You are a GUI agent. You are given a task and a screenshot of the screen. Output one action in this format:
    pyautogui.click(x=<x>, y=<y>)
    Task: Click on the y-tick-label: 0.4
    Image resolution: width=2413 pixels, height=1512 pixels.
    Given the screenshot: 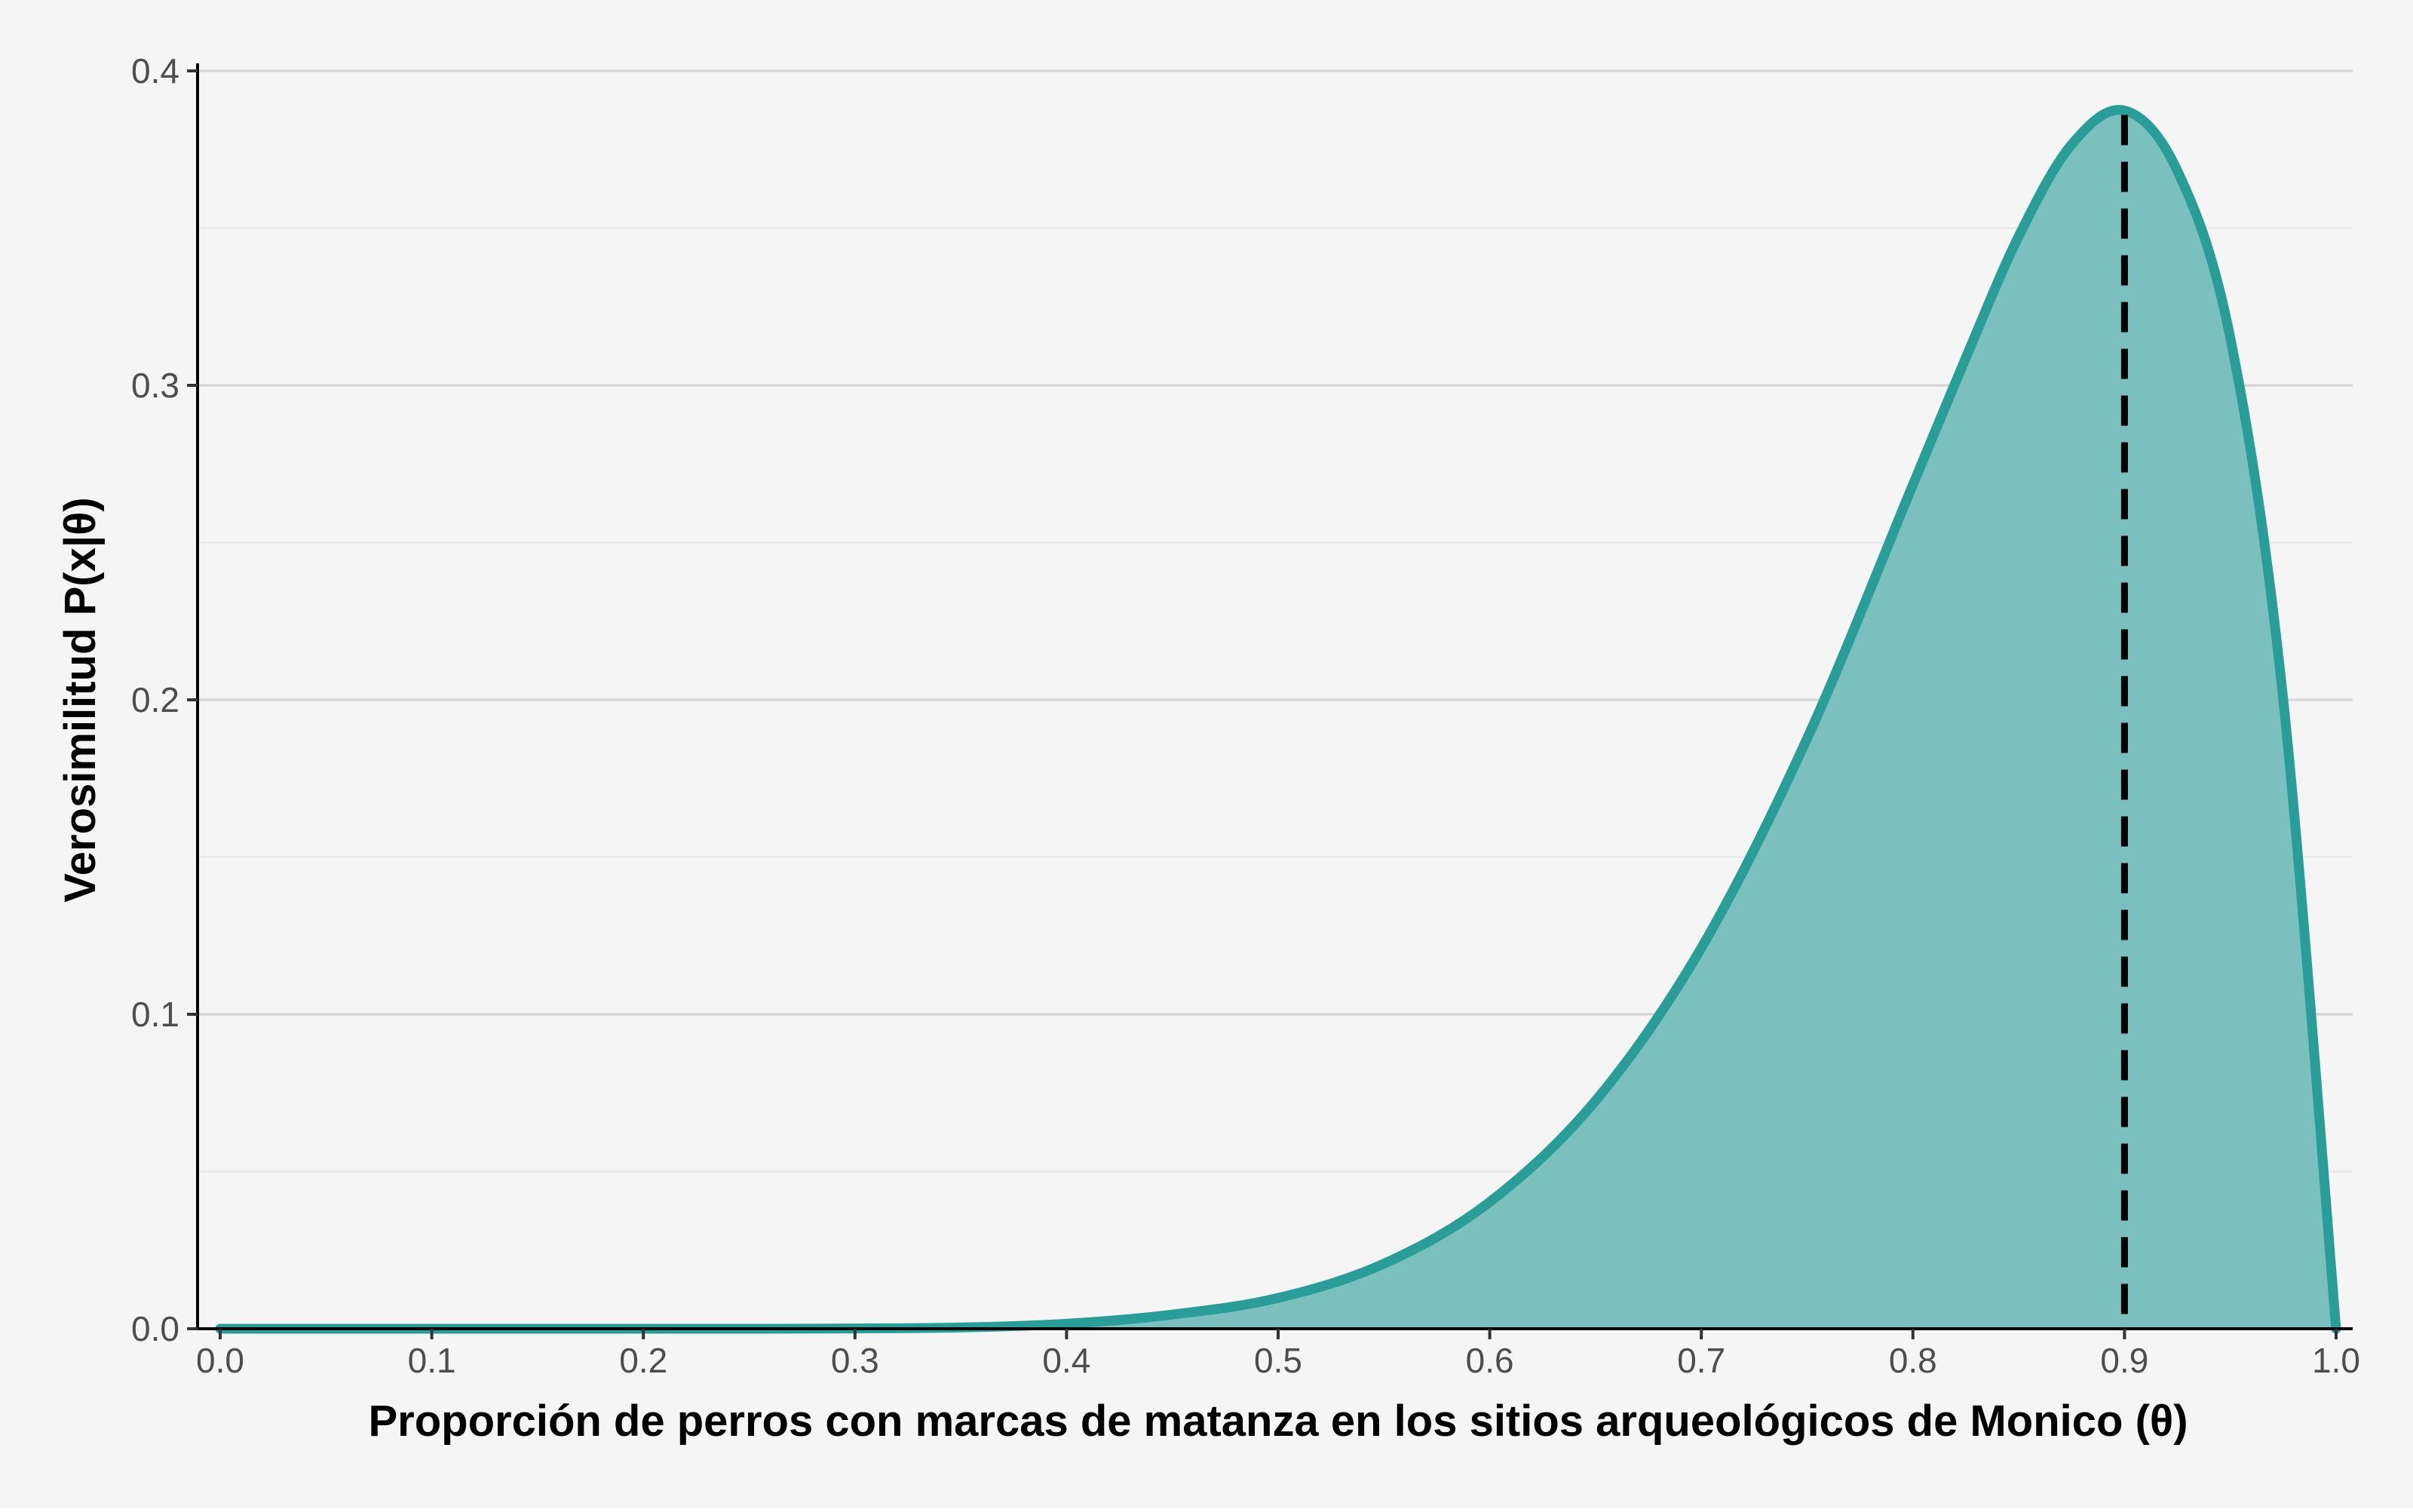 What is the action you would take?
    pyautogui.click(x=155, y=70)
    